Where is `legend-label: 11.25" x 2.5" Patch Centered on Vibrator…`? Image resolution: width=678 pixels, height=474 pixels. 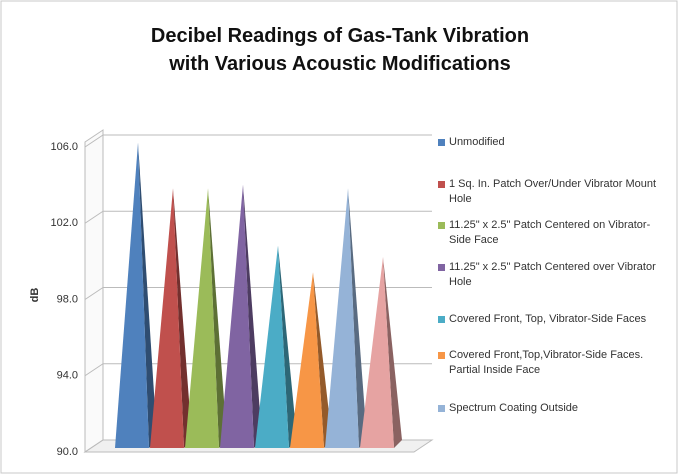
legend-label: 11.25" x 2.5" Patch Centered on Vibrator… is located at coordinates (550, 232).